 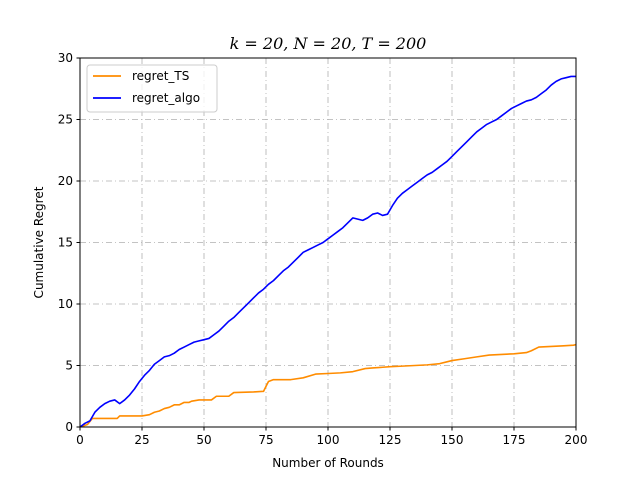 What do you see at coordinates (576, 440) in the screenshot?
I see `x-tick-label: 200` at bounding box center [576, 440].